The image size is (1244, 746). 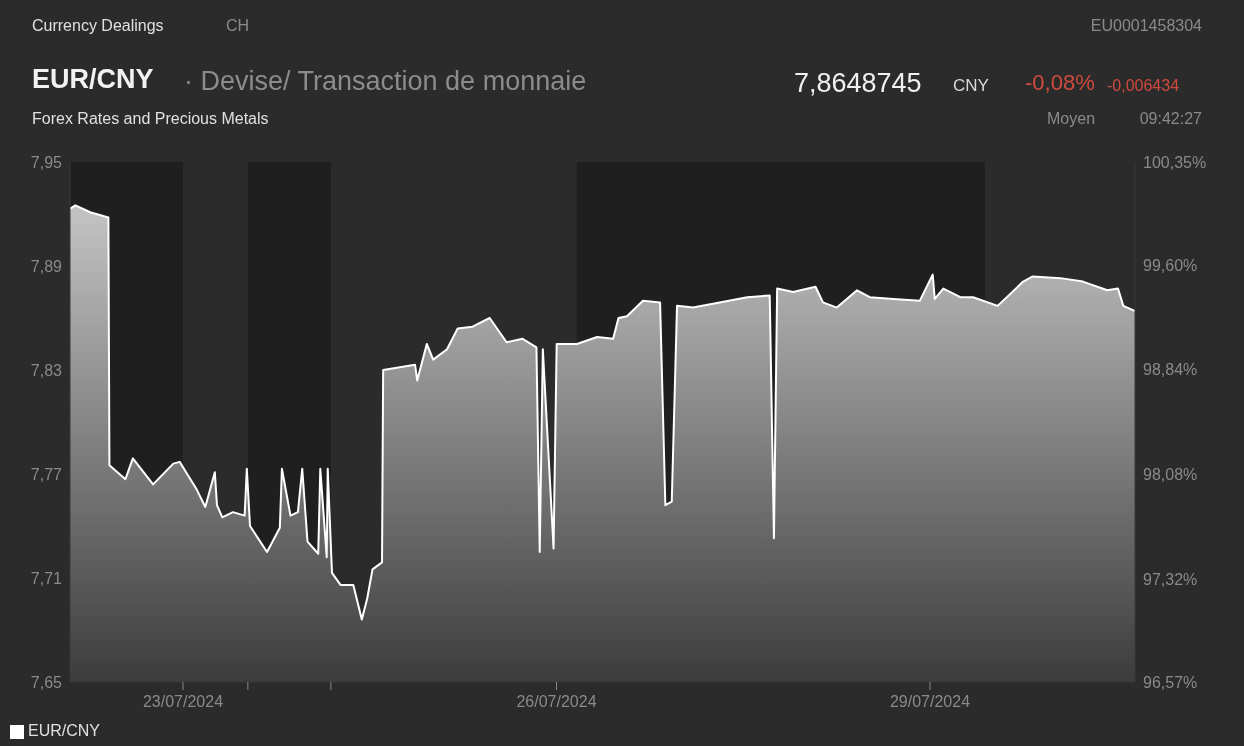 I want to click on text: Forex Rates and Precious Metals, so click(x=150, y=119).